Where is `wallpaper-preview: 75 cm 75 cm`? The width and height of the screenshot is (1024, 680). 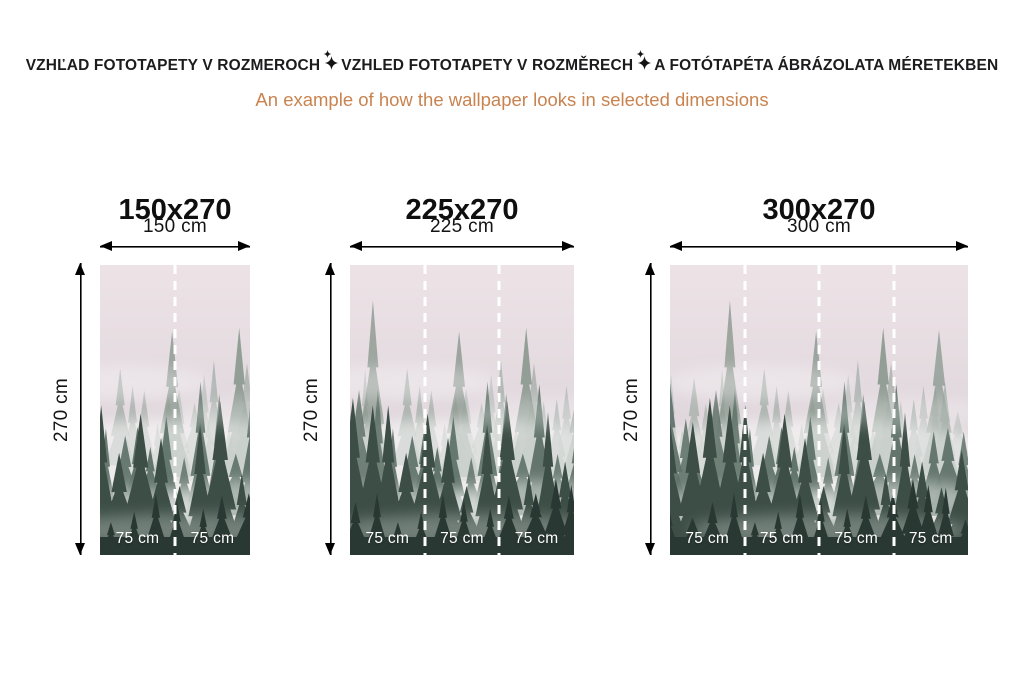
wallpaper-preview: 75 cm 75 cm is located at coordinates (175, 410).